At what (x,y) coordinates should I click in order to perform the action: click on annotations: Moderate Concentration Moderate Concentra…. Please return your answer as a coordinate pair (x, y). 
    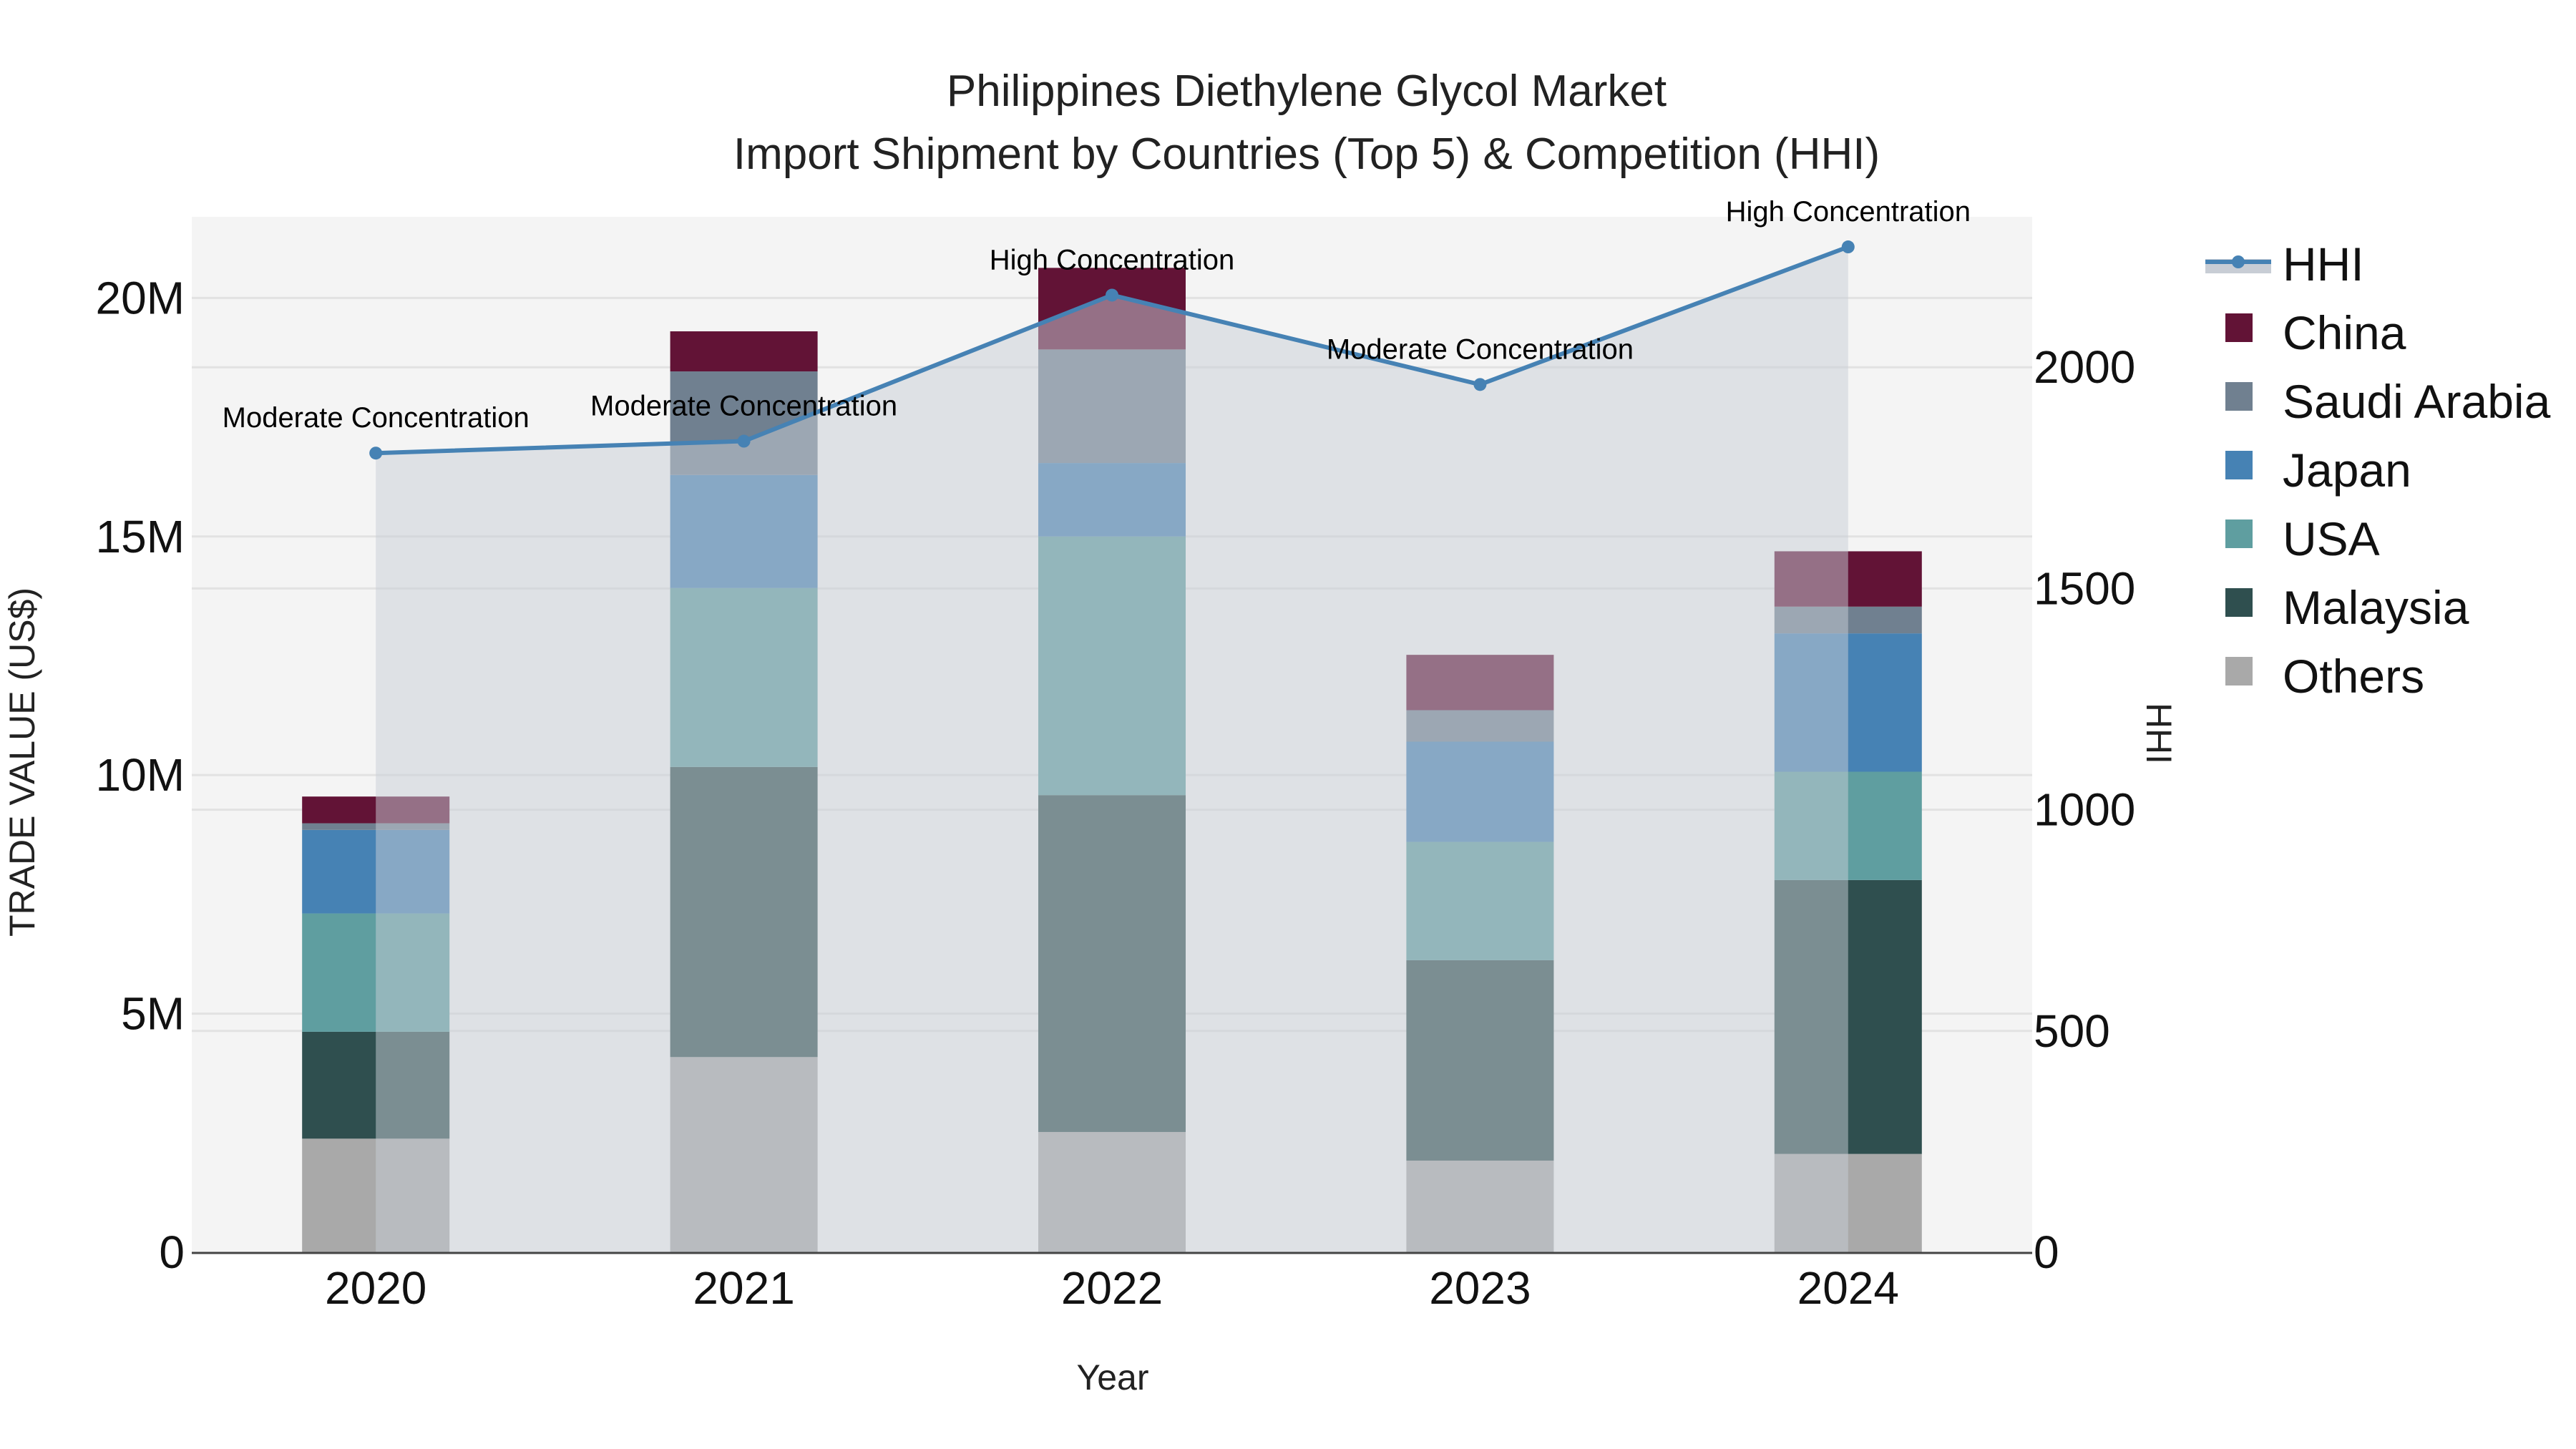
    Looking at the image, I should click on (1097, 315).